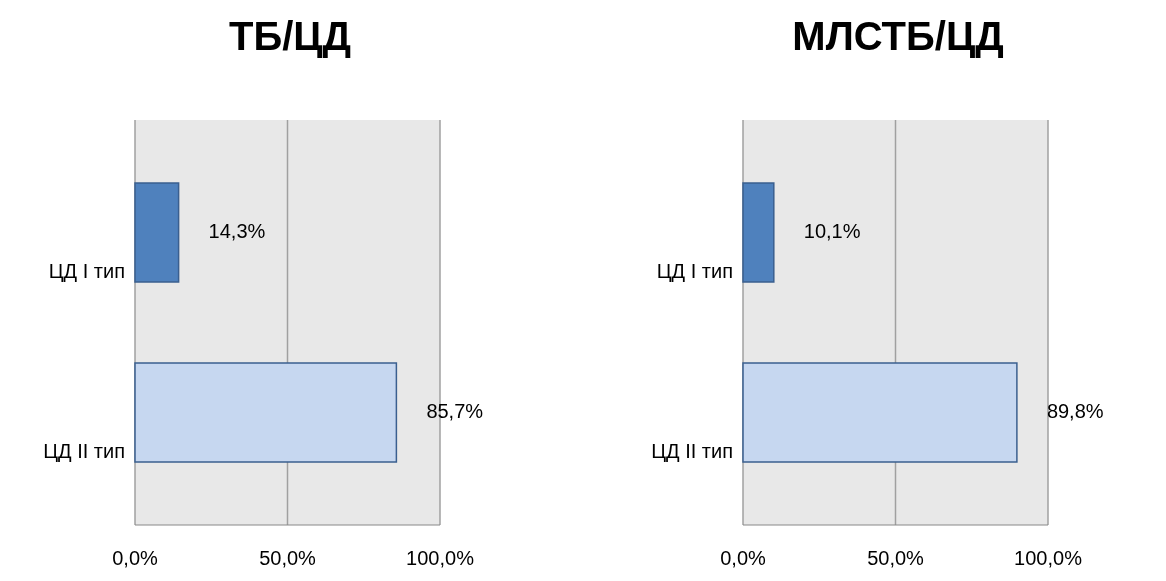 The height and width of the screenshot is (581, 1166). What do you see at coordinates (455, 410) in the screenshot?
I see `data-label: 85,7%` at bounding box center [455, 410].